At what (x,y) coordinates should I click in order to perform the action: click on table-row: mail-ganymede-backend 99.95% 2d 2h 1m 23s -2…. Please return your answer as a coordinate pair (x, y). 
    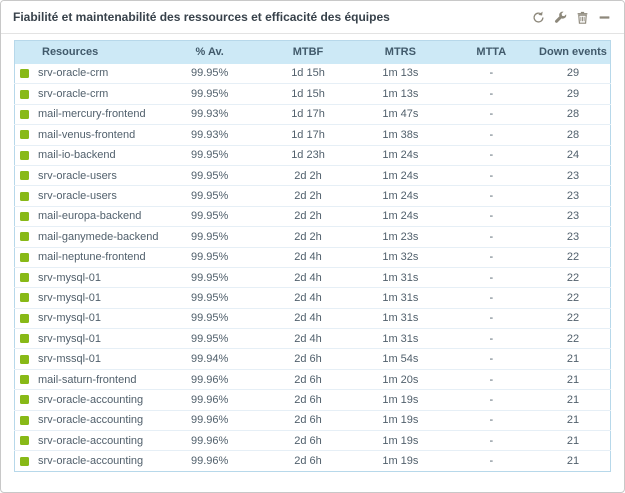
    Looking at the image, I should click on (312, 237).